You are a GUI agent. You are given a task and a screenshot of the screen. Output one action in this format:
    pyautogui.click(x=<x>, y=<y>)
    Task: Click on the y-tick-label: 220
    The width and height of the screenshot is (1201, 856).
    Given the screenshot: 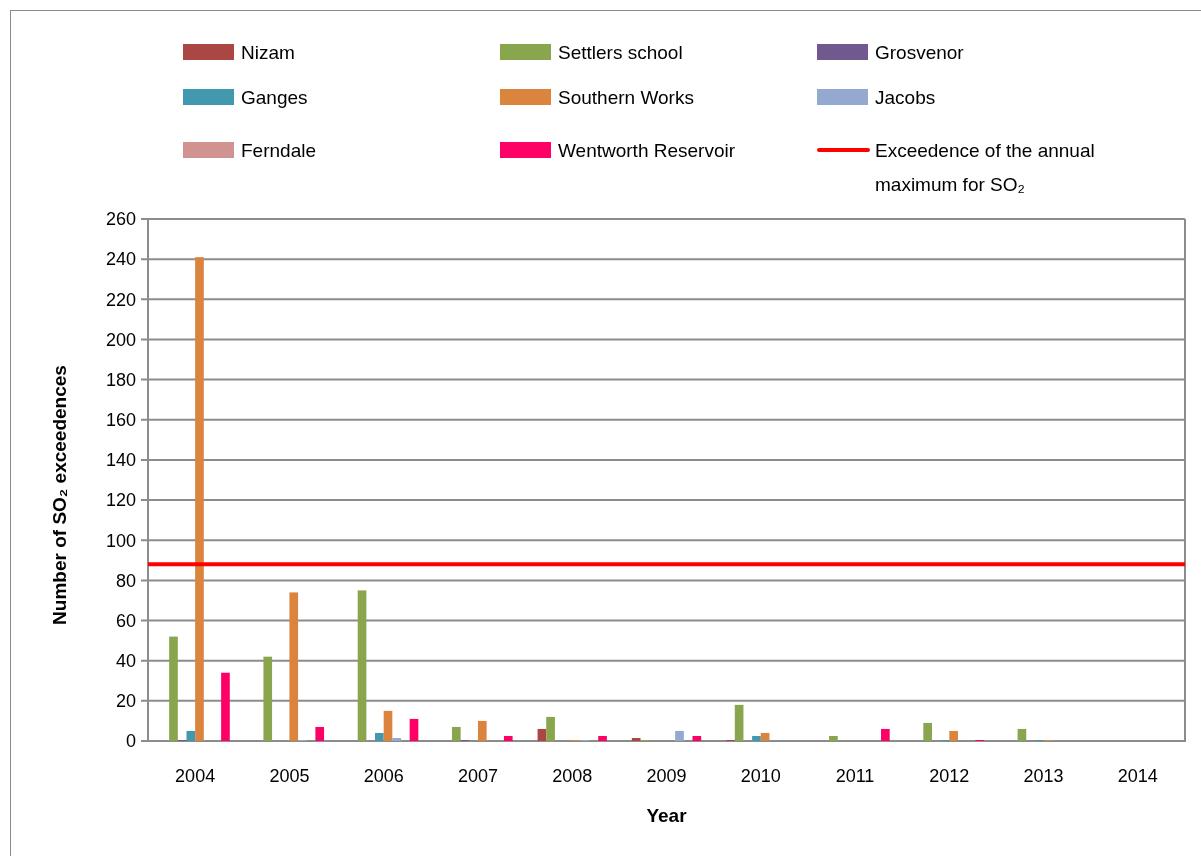 What is the action you would take?
    pyautogui.click(x=120, y=299)
    